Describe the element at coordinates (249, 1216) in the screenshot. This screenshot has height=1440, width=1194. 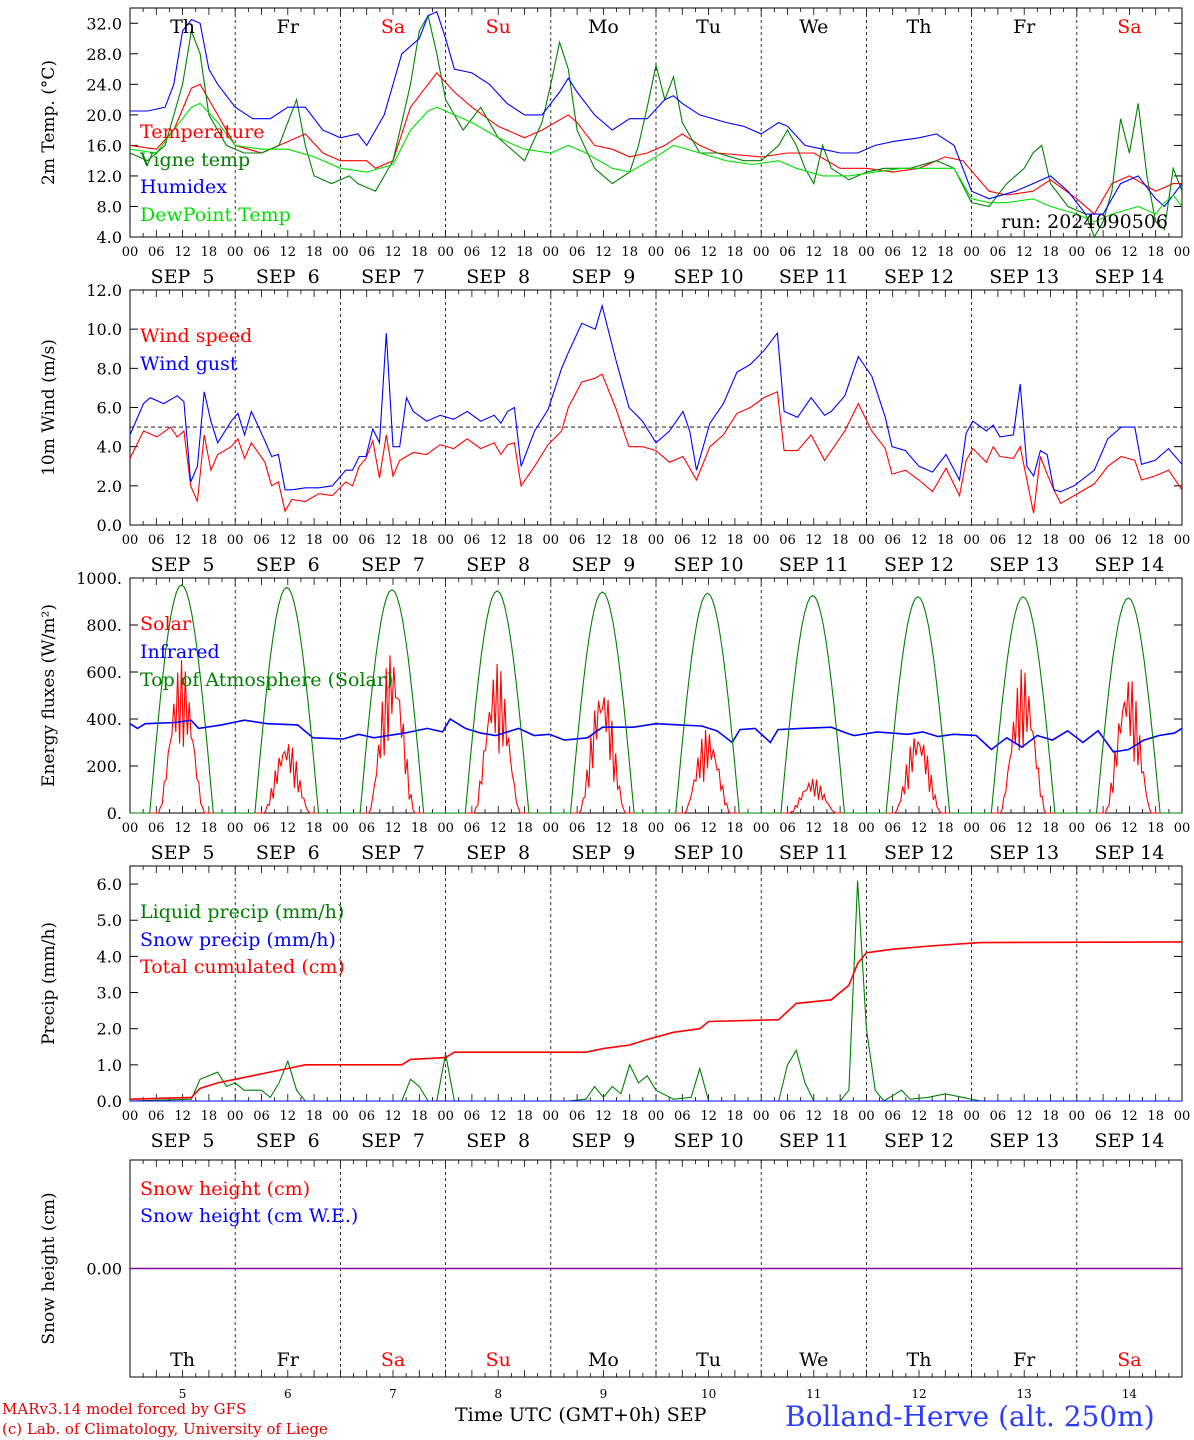
I see `legend-entry: Snow height (cm W.E.)` at that location.